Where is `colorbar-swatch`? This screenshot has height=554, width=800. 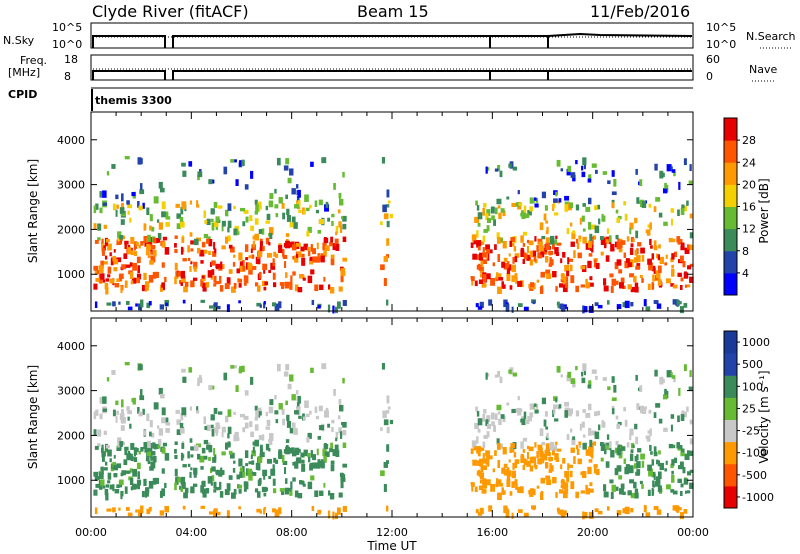 colorbar-swatch is located at coordinates (730, 195).